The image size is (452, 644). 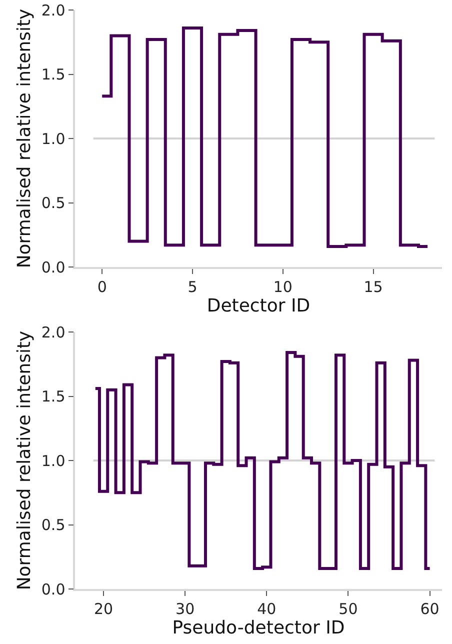 What do you see at coordinates (348, 609) in the screenshot?
I see `x-tick-label: 50` at bounding box center [348, 609].